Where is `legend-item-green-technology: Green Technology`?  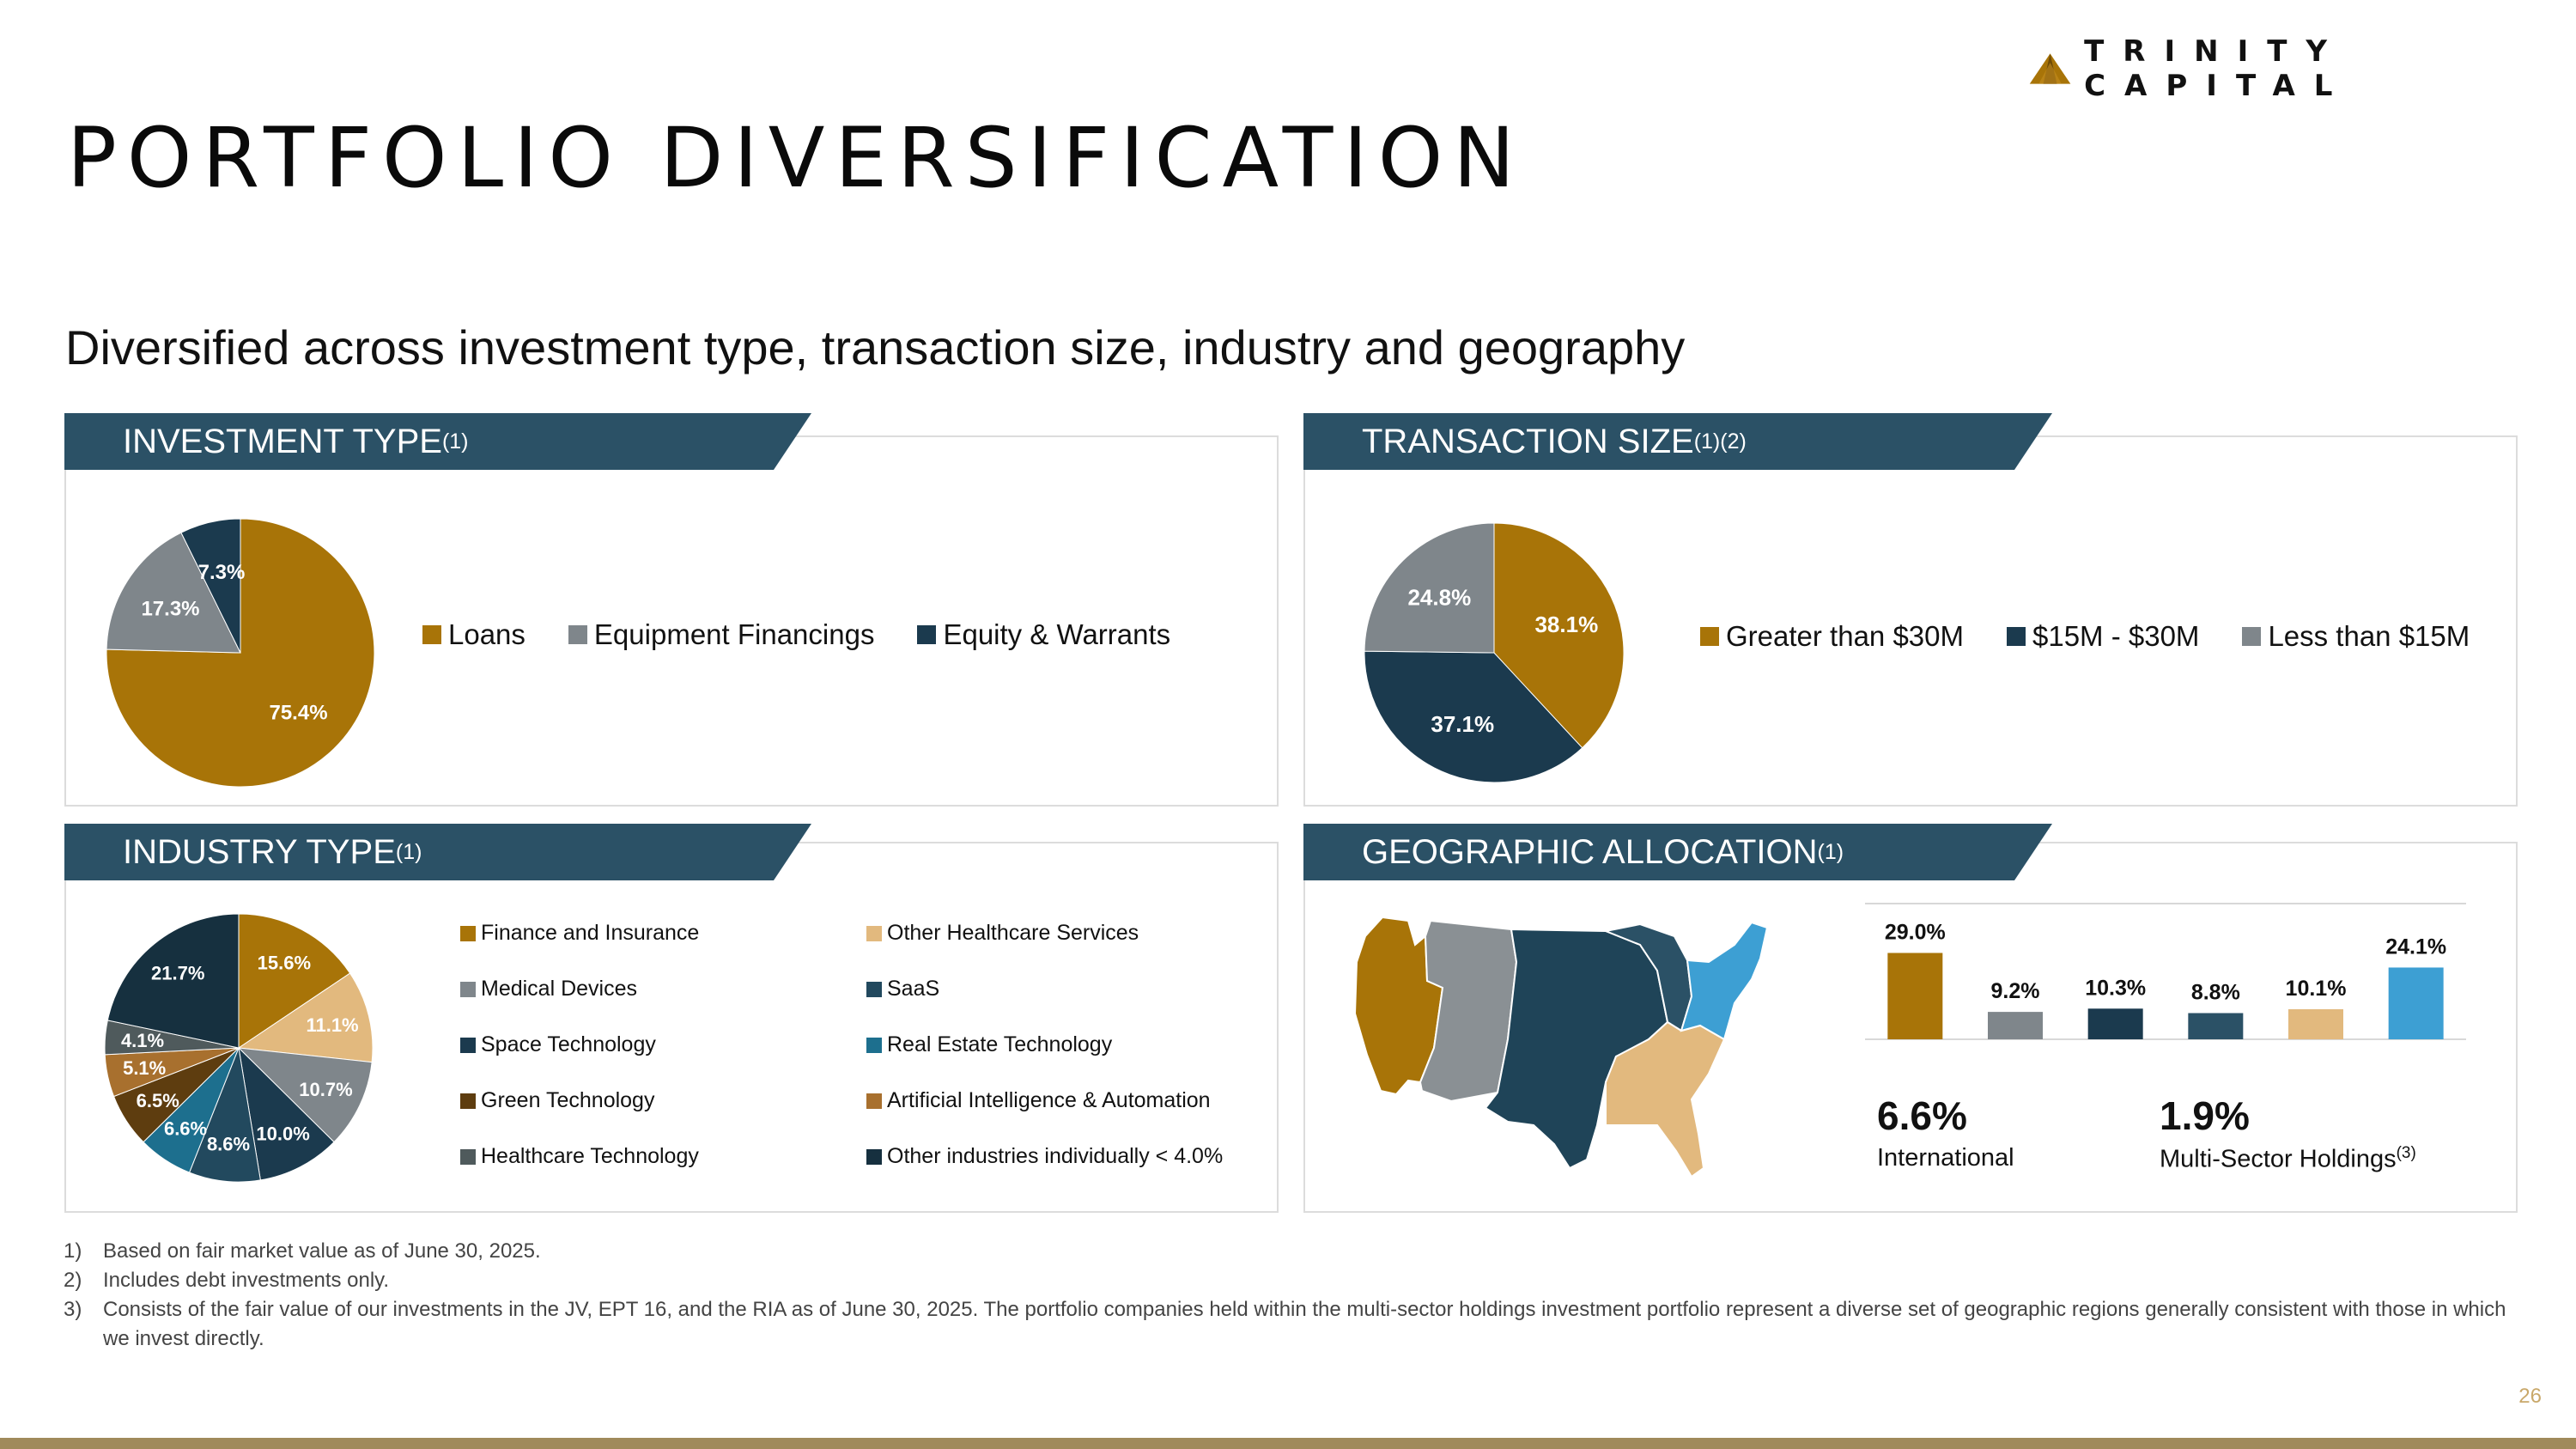 legend-item-green-technology: Green Technology is located at coordinates (557, 1100).